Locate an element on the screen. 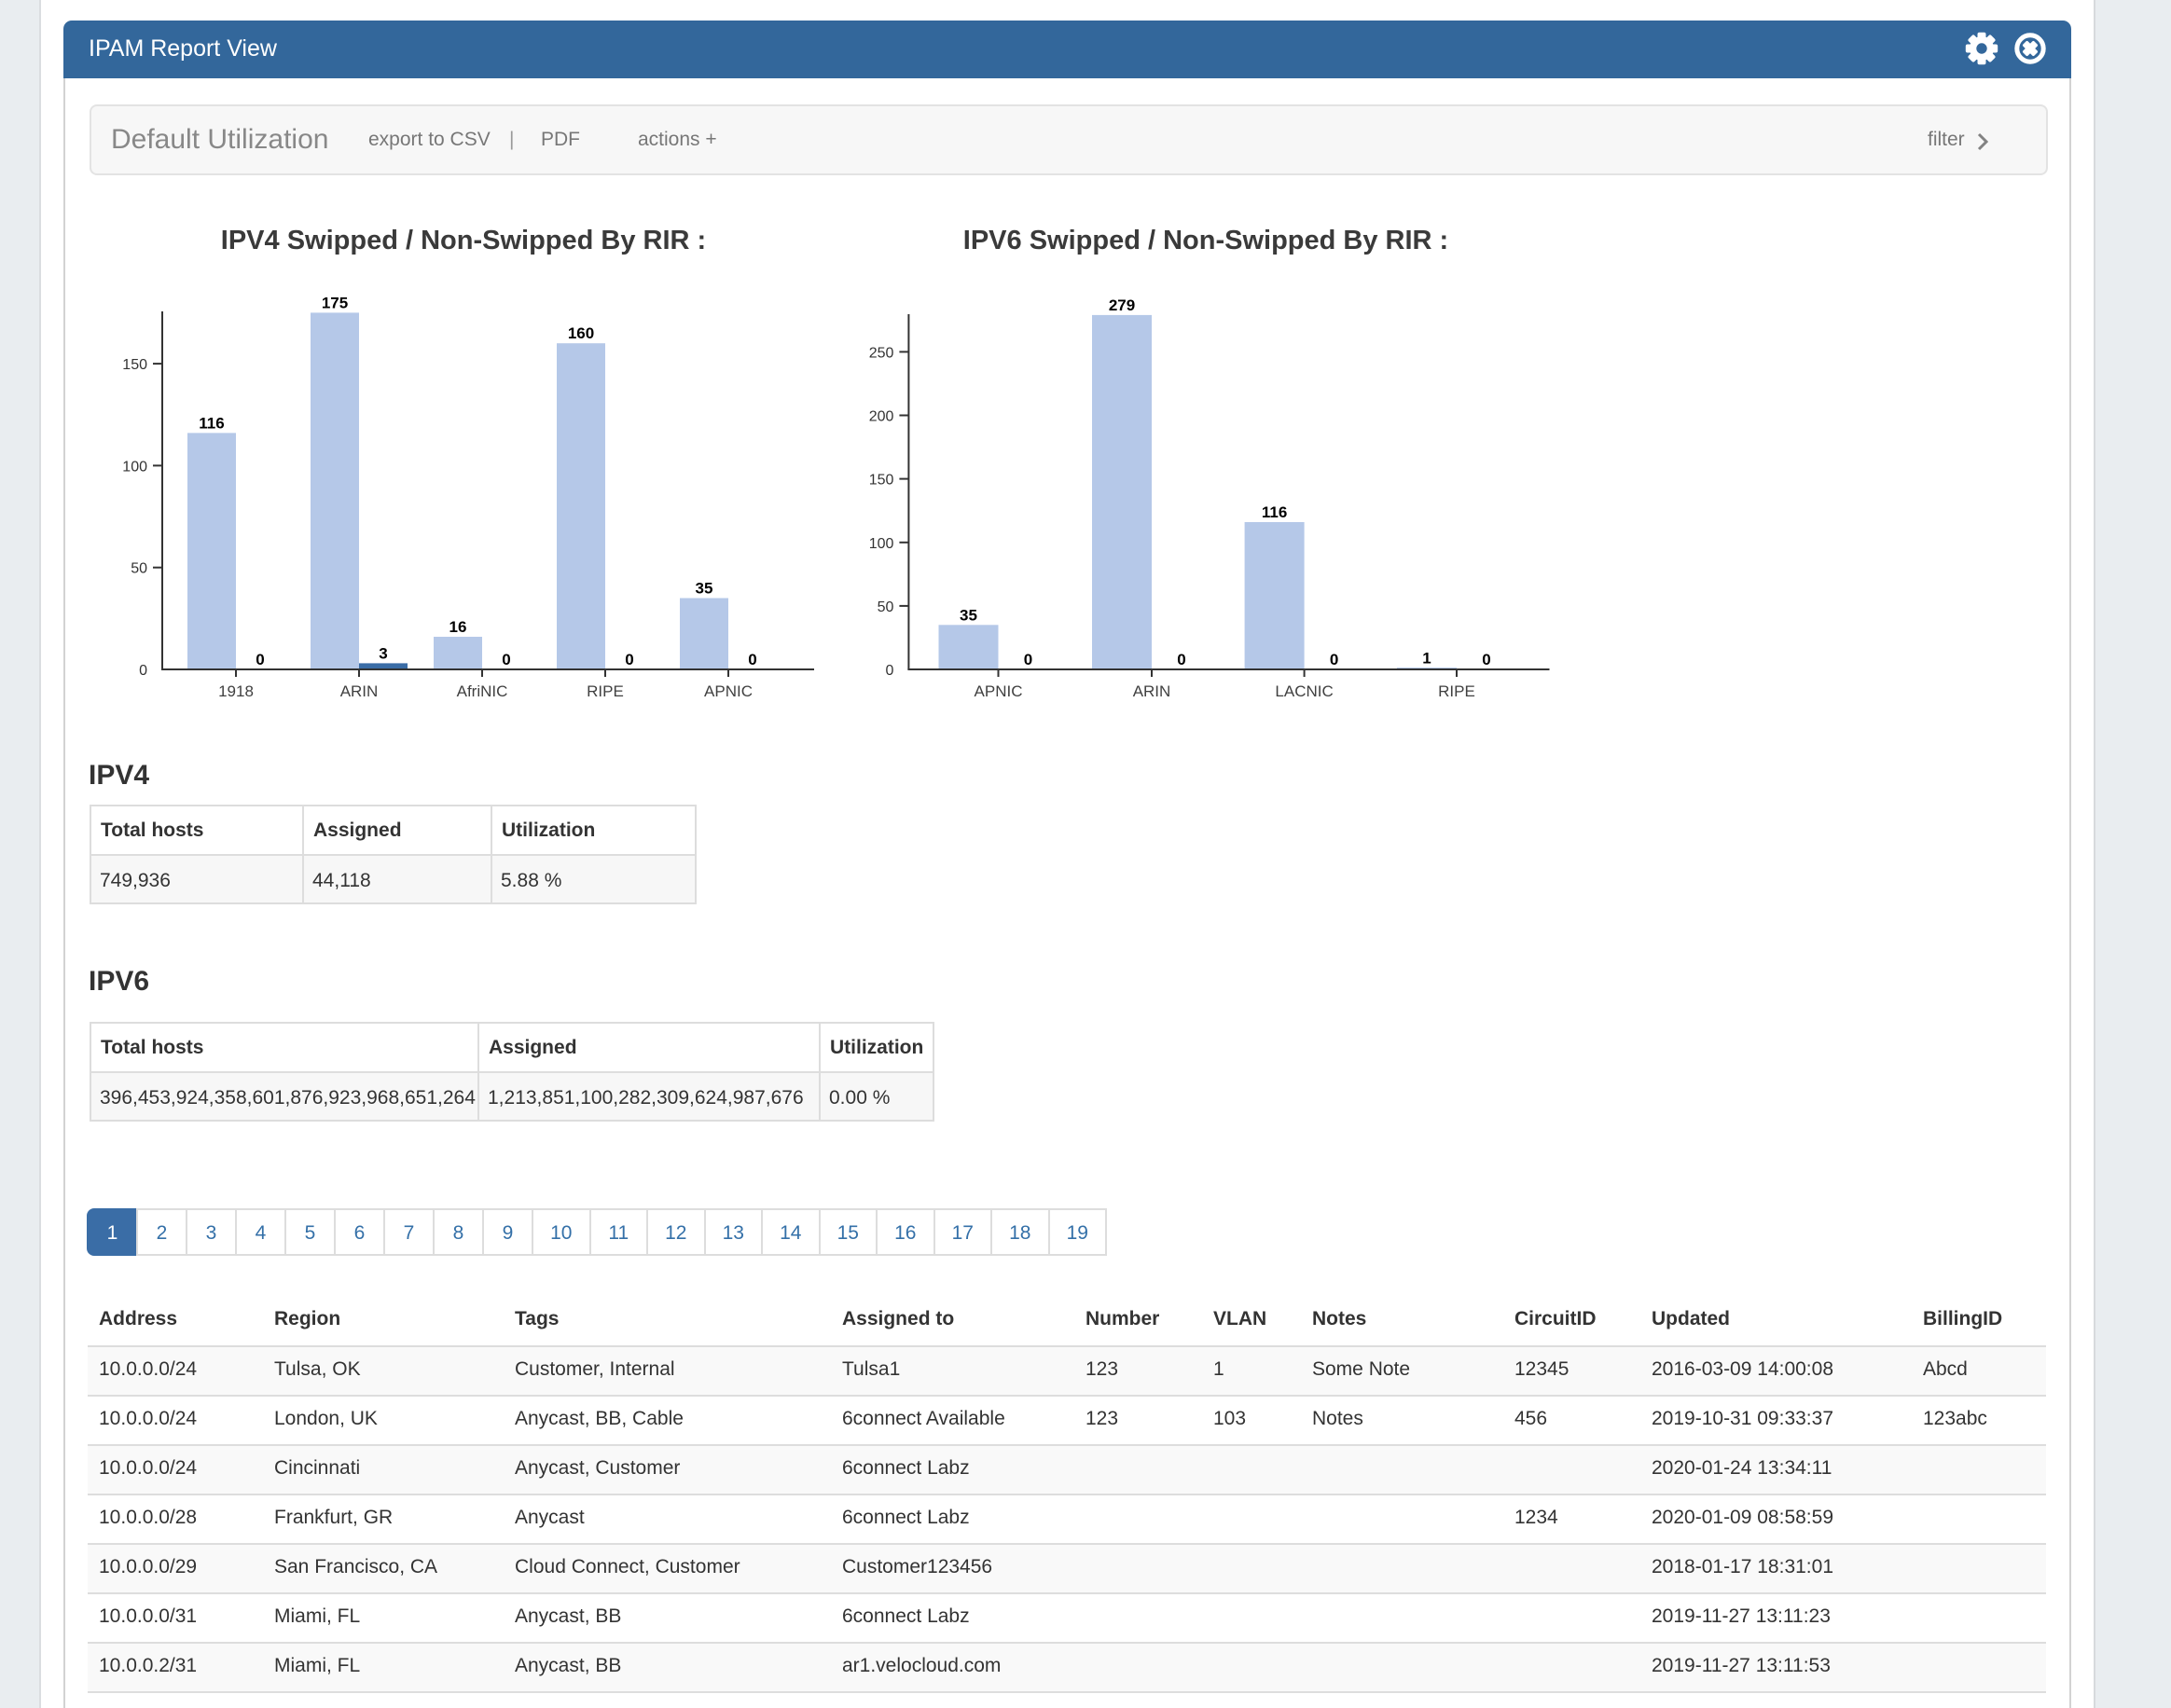  svg-text:IPV4 Swipped / Non-Swipped By: IPV4 Swipped / Non-Swipped By RIR : is located at coordinates (464, 240).